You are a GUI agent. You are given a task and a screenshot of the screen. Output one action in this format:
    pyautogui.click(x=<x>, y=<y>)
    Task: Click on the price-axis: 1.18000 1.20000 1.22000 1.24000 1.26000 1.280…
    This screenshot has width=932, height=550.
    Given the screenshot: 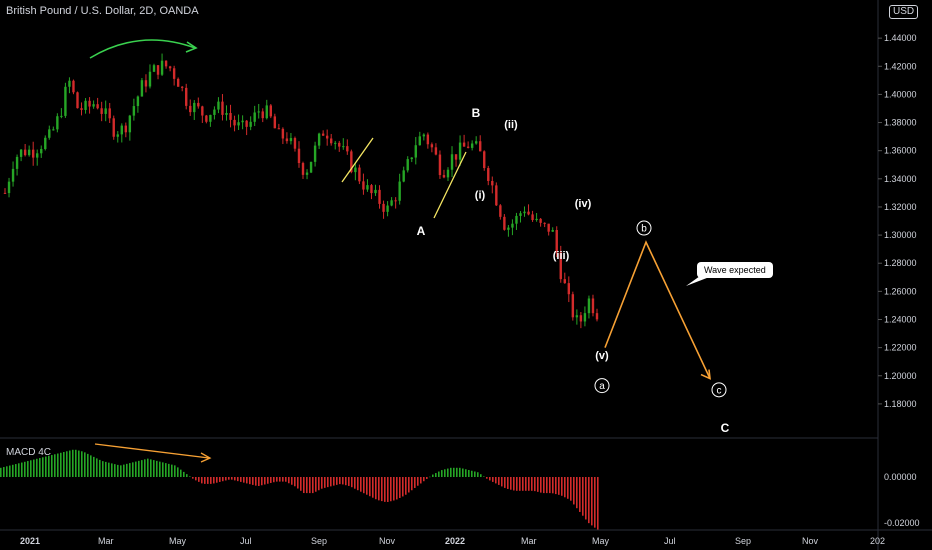 What is the action you would take?
    pyautogui.click(x=897, y=221)
    